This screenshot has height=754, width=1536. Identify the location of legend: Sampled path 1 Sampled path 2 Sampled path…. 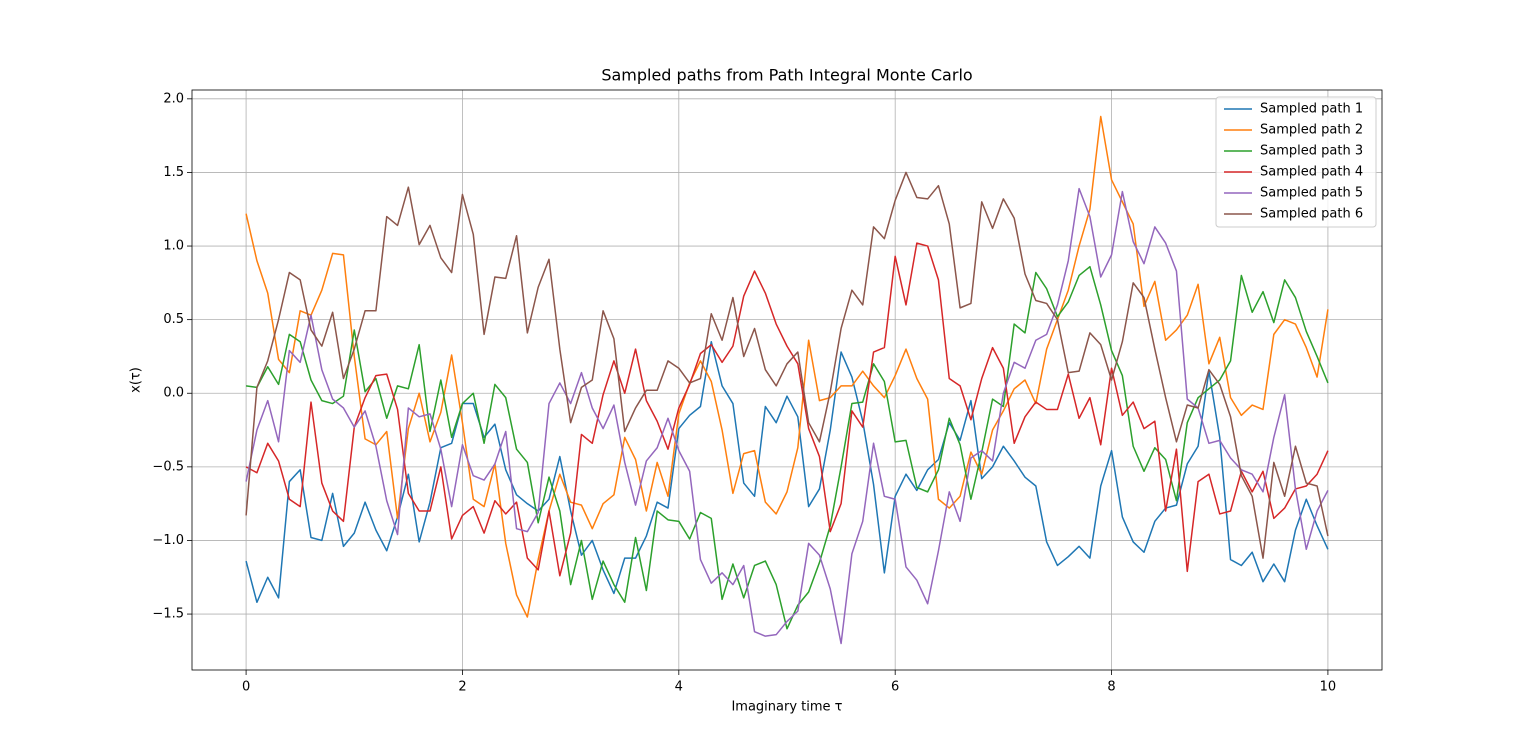
(1296, 162).